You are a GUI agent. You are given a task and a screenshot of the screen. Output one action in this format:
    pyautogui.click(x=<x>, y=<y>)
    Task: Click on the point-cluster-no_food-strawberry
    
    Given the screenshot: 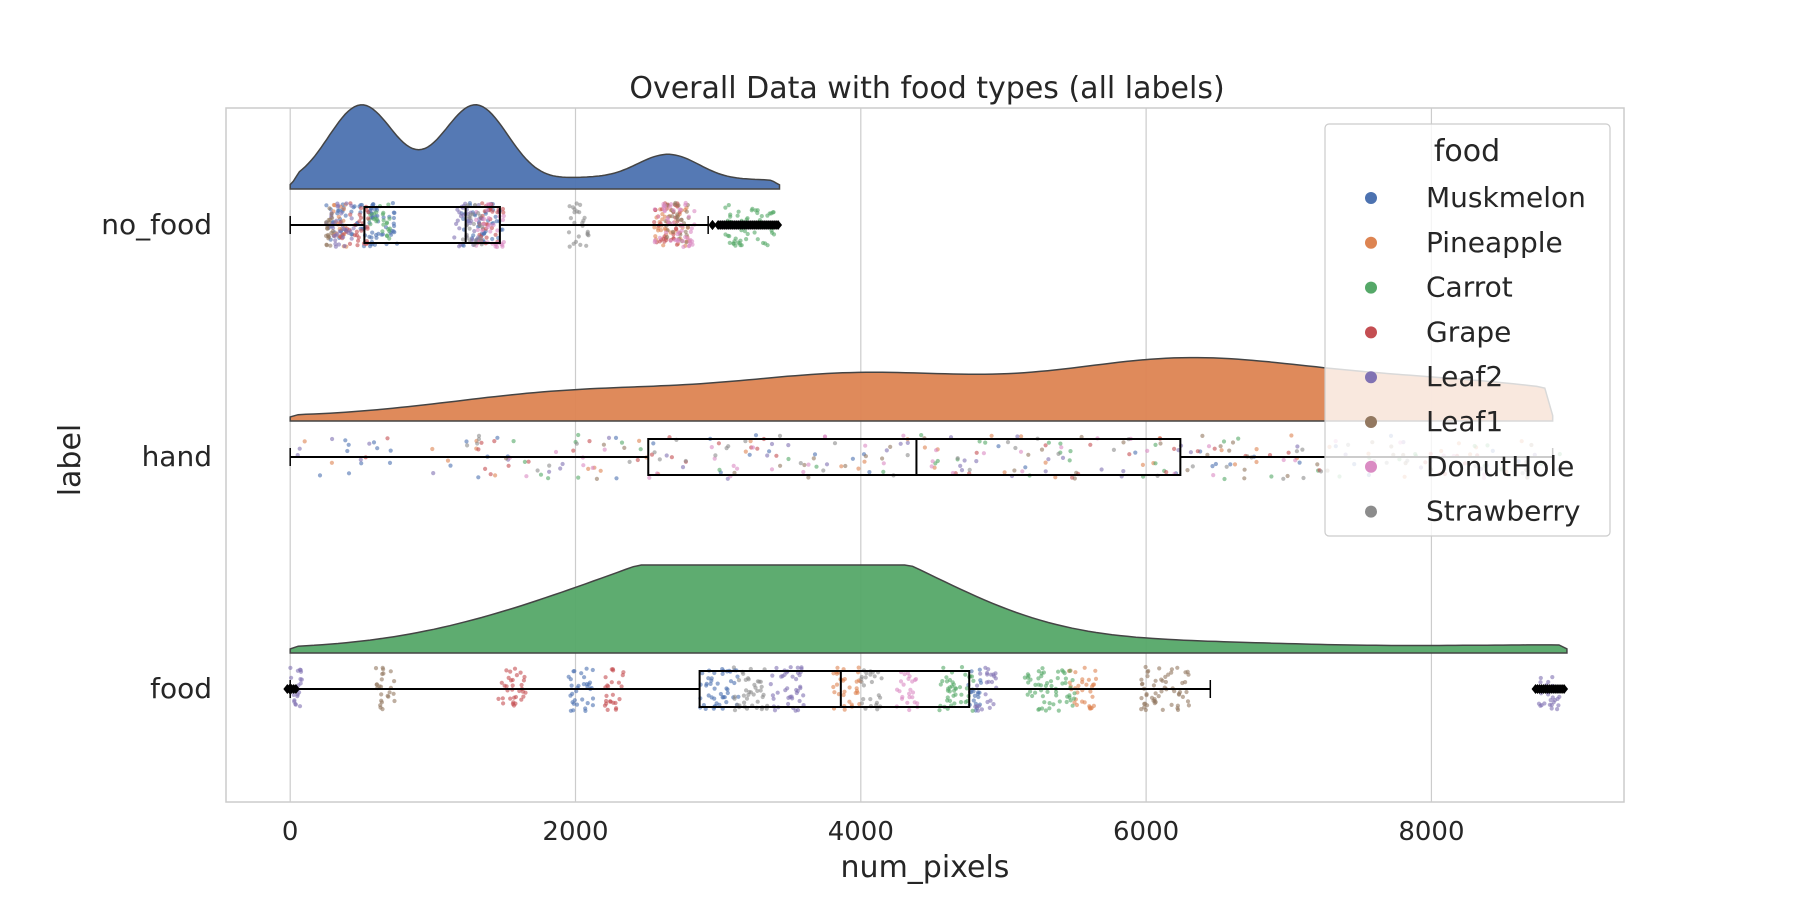 What is the action you would take?
    pyautogui.click(x=525, y=225)
    